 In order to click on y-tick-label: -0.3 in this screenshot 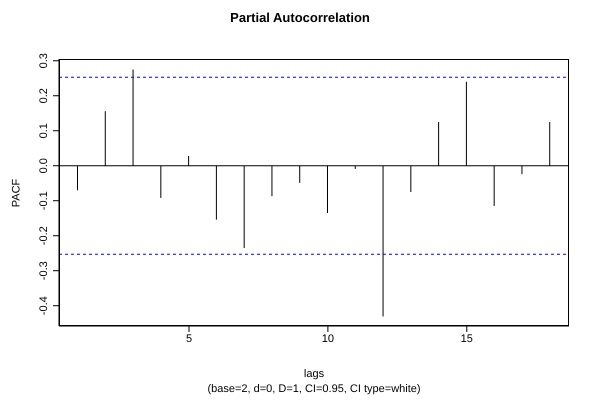, I will do `click(44, 270)`.